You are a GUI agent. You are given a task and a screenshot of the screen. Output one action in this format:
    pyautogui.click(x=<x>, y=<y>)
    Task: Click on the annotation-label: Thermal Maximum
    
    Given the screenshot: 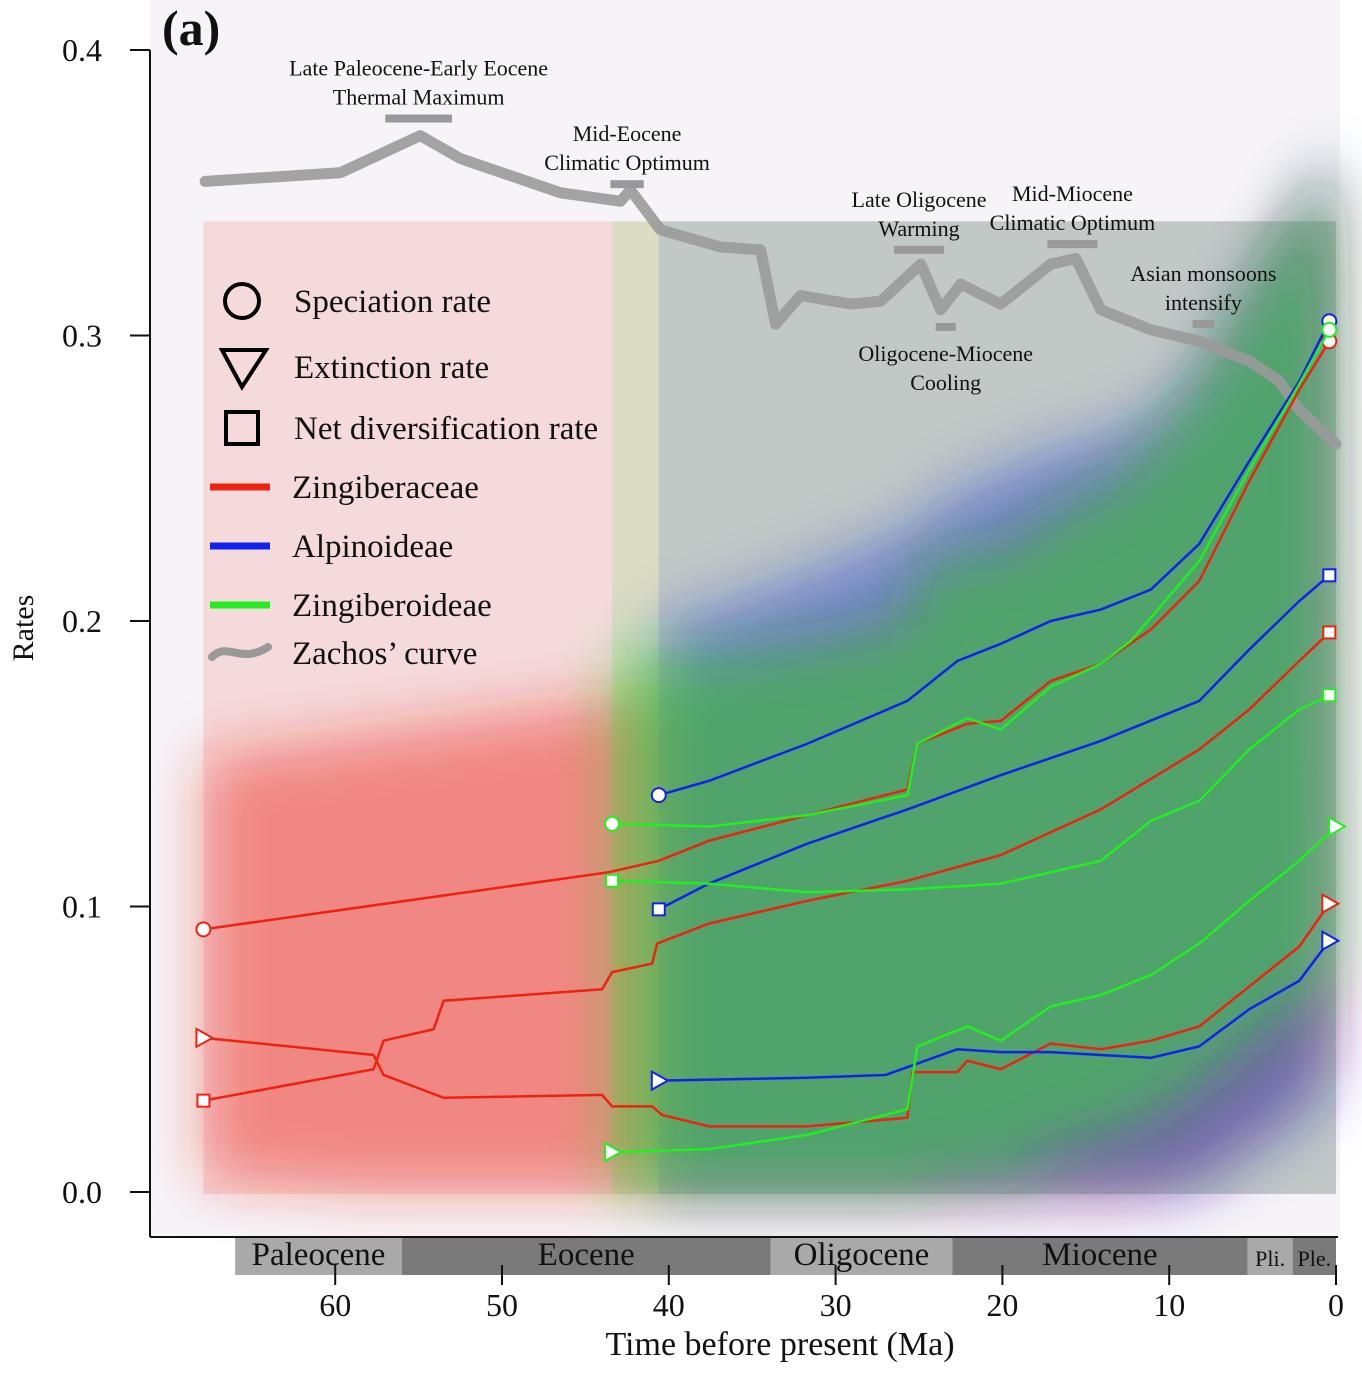 What is the action you would take?
    pyautogui.click(x=419, y=97)
    